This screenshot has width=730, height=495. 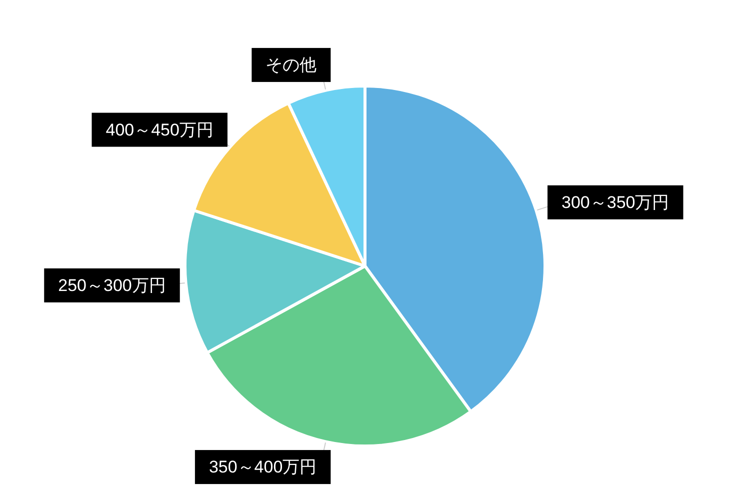 What do you see at coordinates (160, 130) in the screenshot?
I see `slice-label: 400～450万円` at bounding box center [160, 130].